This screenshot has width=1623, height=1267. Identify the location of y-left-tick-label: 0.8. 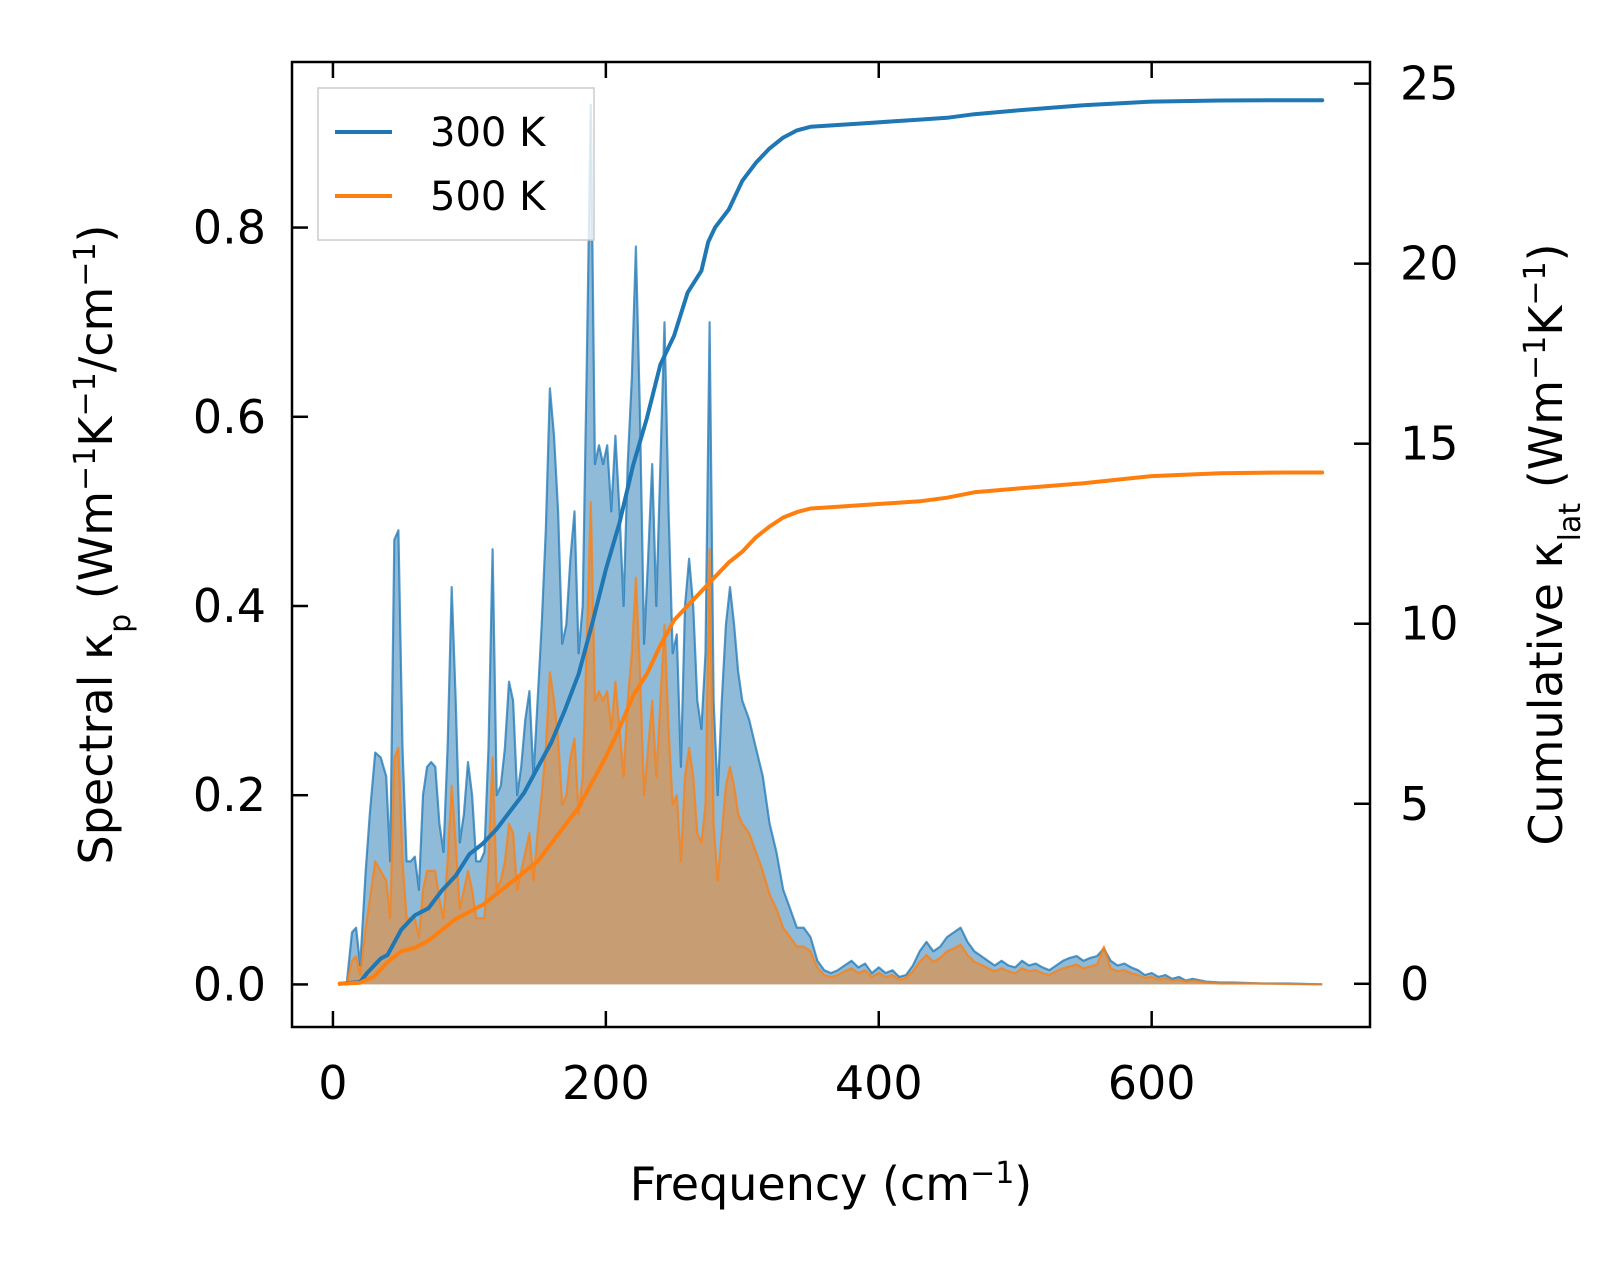
(229, 228).